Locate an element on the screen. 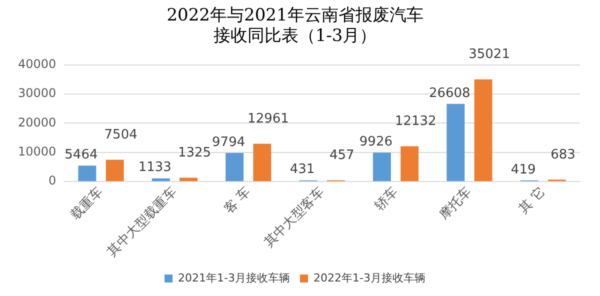 Image resolution: width=600 pixels, height=296 pixels. x-tick-label: 客 车 is located at coordinates (237, 200).